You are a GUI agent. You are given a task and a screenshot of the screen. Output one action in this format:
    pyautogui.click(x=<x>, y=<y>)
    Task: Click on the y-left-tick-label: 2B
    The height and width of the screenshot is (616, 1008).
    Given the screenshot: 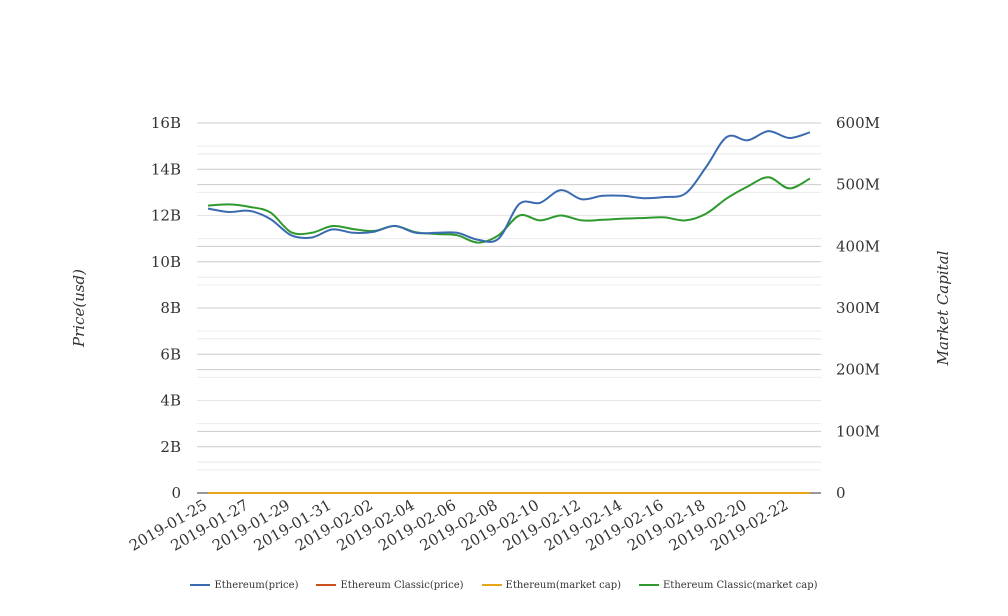 What is the action you would take?
    pyautogui.click(x=170, y=447)
    